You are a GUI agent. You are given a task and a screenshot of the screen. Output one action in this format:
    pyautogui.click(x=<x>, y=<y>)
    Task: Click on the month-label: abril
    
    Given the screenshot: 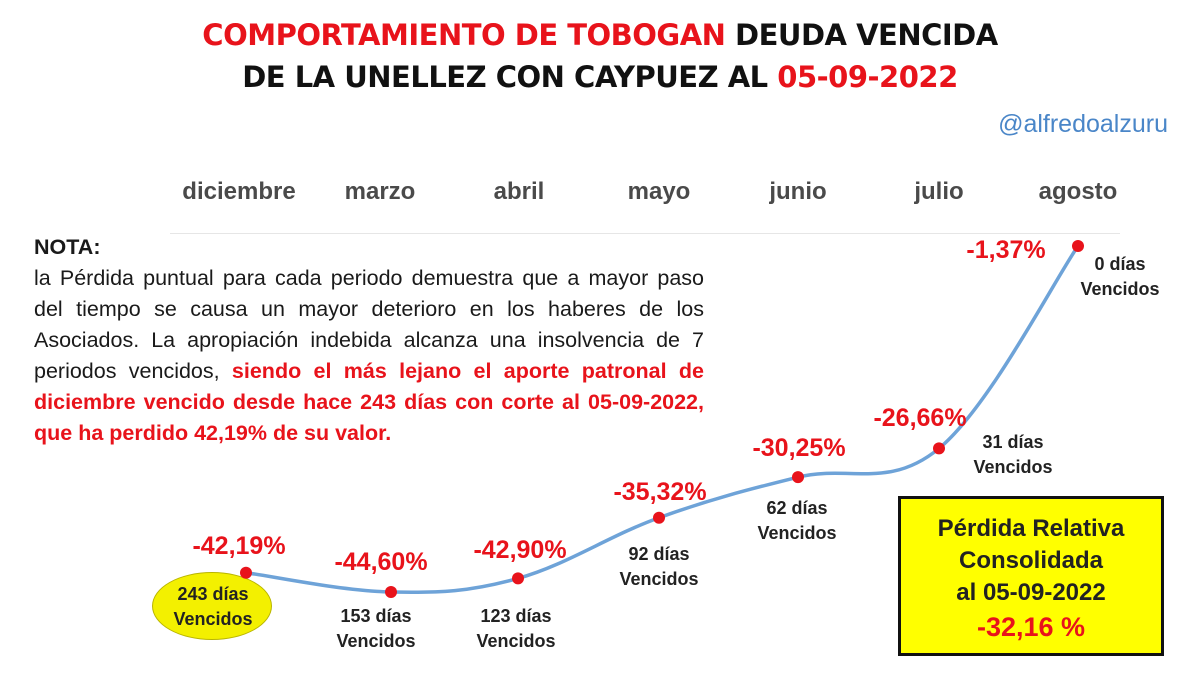 What is the action you would take?
    pyautogui.click(x=519, y=191)
    